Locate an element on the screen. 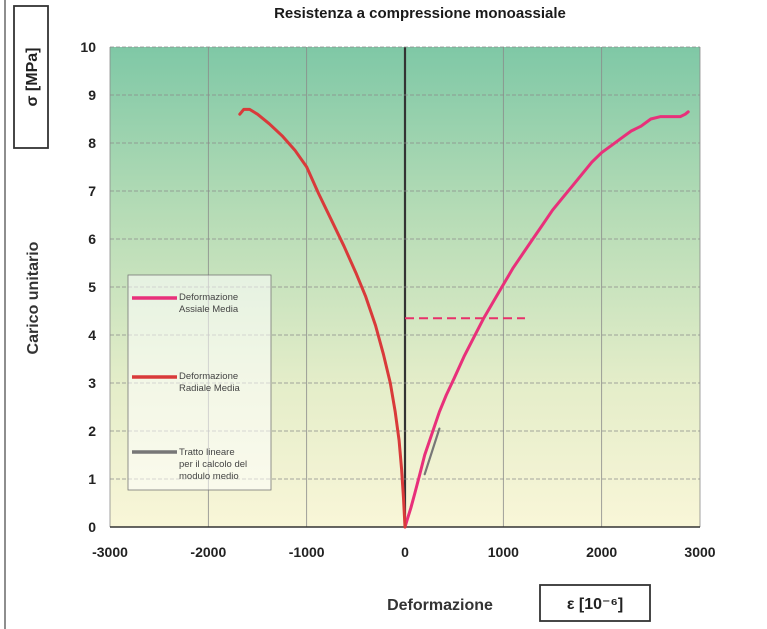  y-tick-label: 3 is located at coordinates (92, 383).